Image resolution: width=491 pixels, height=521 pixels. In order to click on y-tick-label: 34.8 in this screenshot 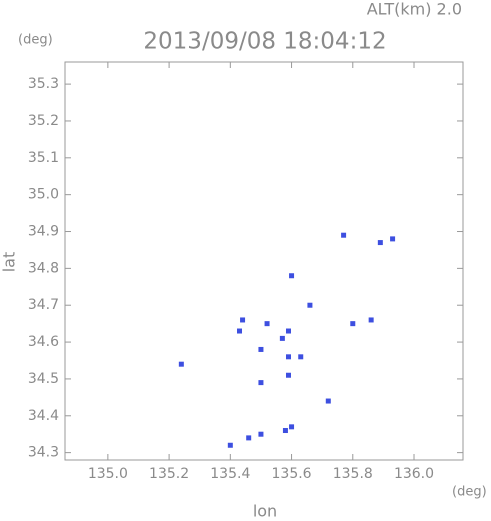, I will do `click(43, 268)`.